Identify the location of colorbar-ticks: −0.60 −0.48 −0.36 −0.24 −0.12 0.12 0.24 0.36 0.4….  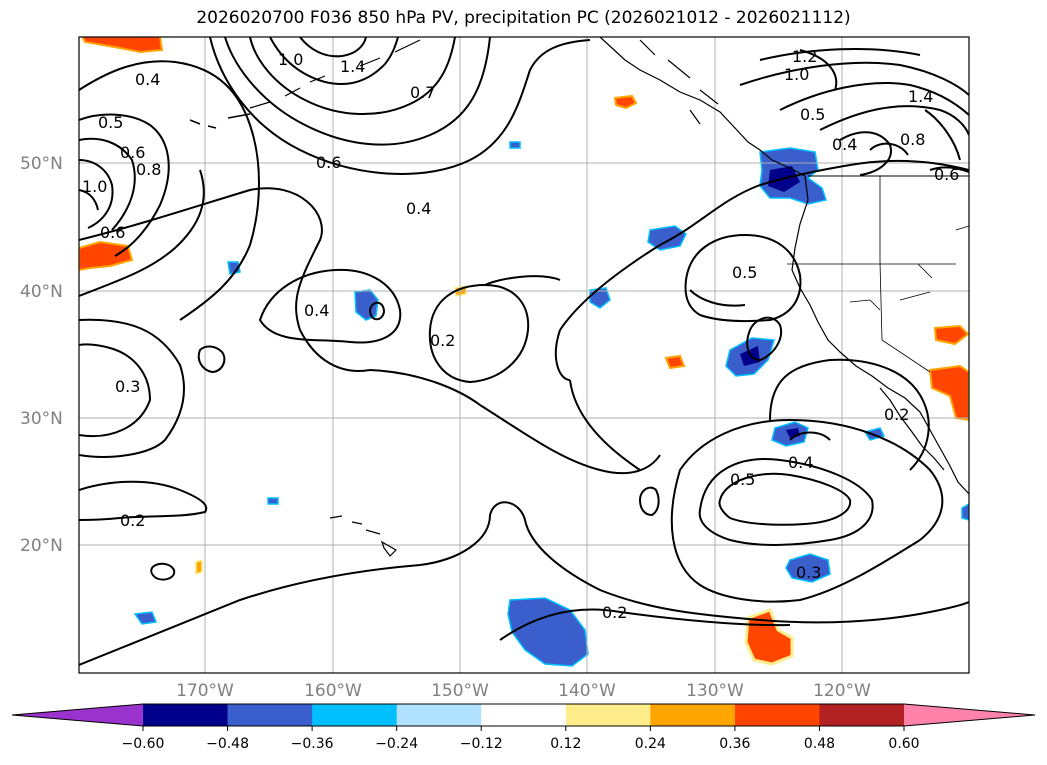
(521, 739).